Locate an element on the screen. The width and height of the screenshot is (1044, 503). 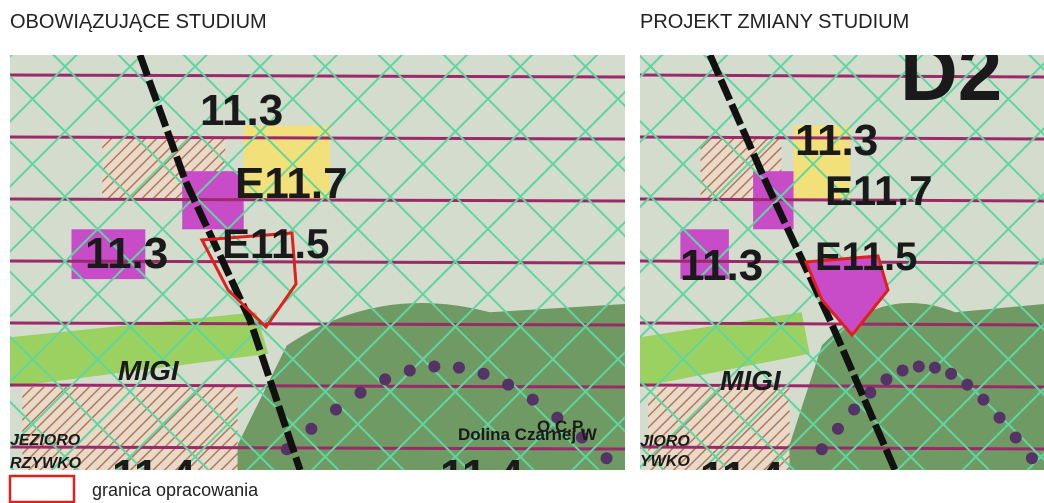
legend-swatch is located at coordinates (42, 488).